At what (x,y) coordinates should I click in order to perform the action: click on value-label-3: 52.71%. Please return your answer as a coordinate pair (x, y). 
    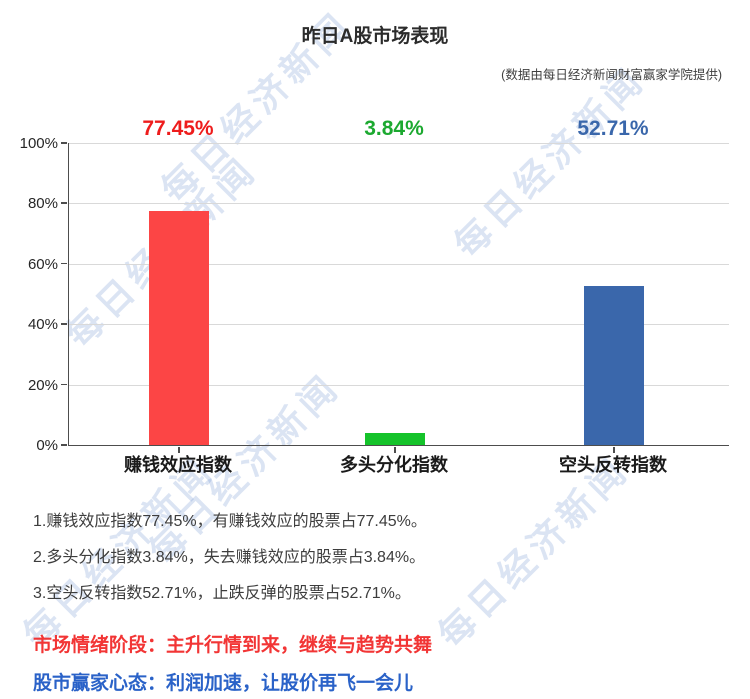
    Looking at the image, I should click on (613, 128).